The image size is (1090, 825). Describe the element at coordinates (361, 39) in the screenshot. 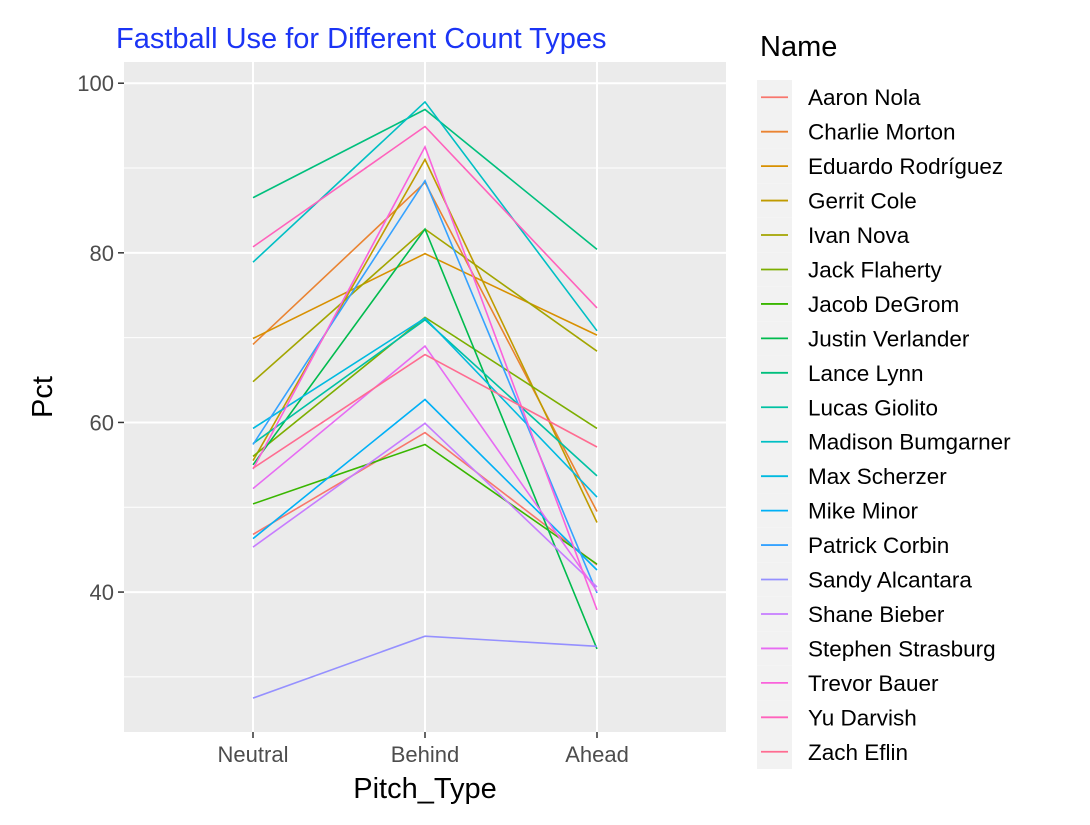

I see `chart-title: Fastball Use for Different Count Types` at that location.